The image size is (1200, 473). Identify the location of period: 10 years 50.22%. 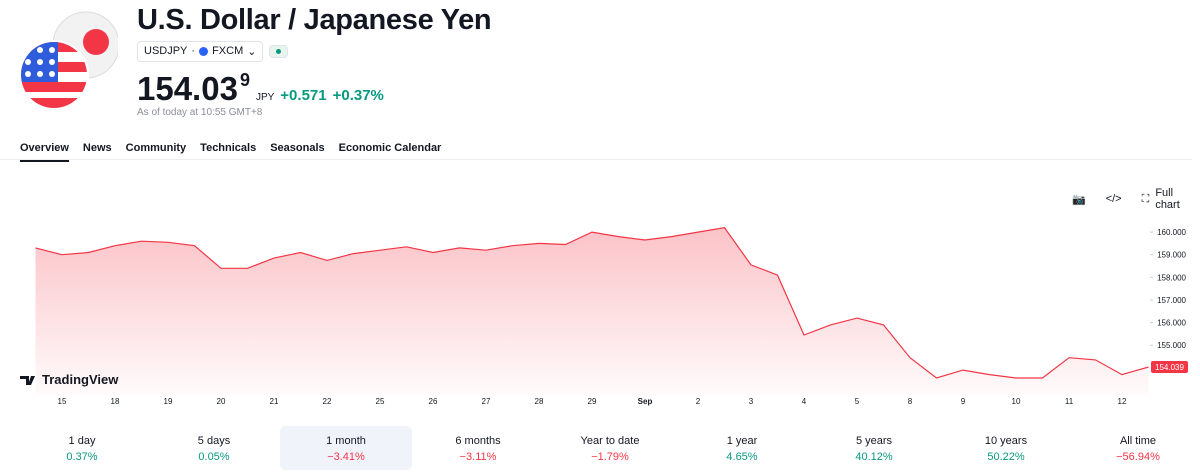
(1006, 448).